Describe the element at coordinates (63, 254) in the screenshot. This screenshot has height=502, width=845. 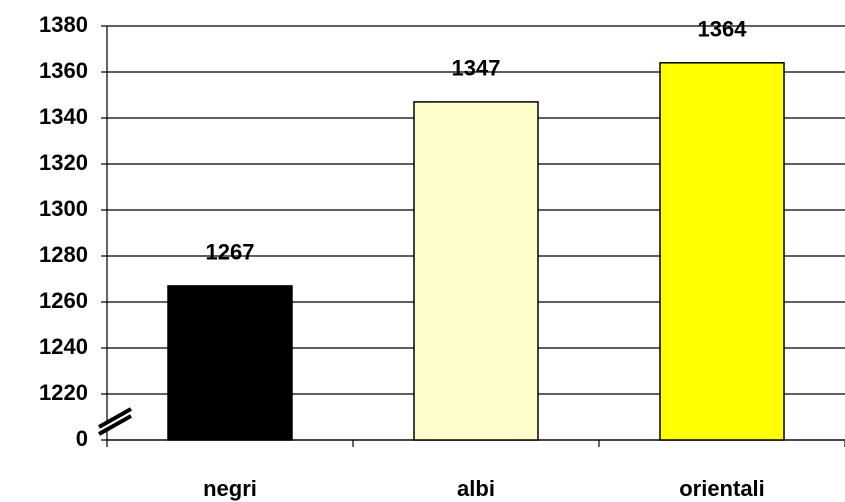
I see `y-tick-label: 1280` at that location.